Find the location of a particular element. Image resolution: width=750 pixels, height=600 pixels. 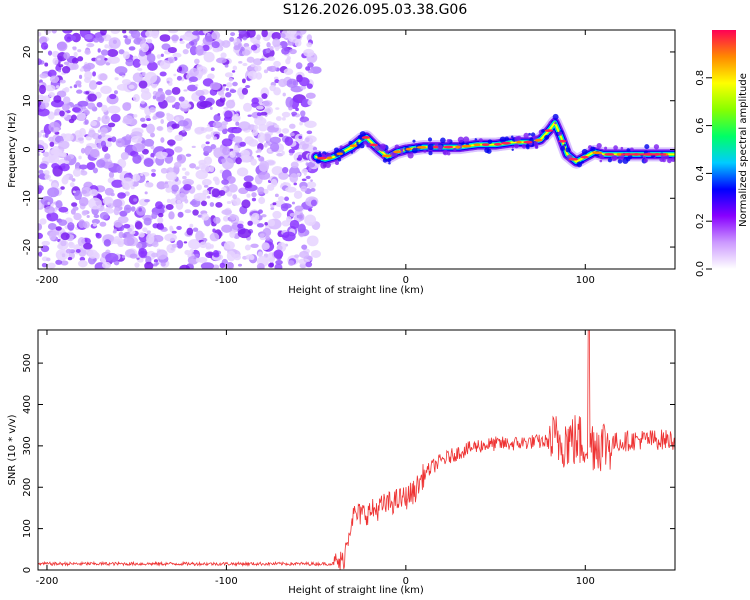

colorbar-tick-label: 0.6 is located at coordinates (700, 126).